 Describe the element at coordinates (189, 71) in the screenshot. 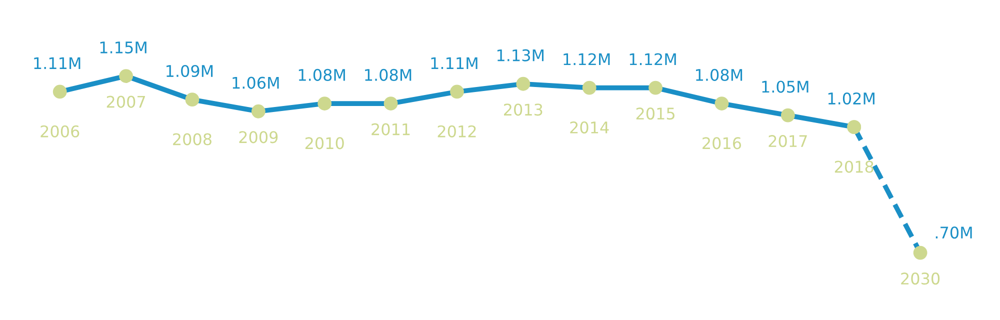

I see `data-label: 1.09M` at that location.